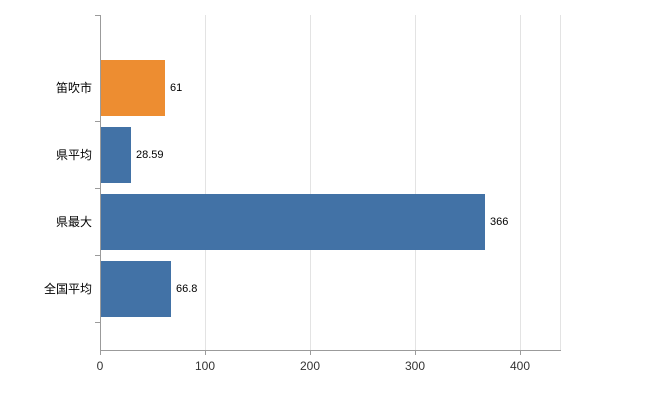  I want to click on bar-value-label: 366, so click(499, 222).